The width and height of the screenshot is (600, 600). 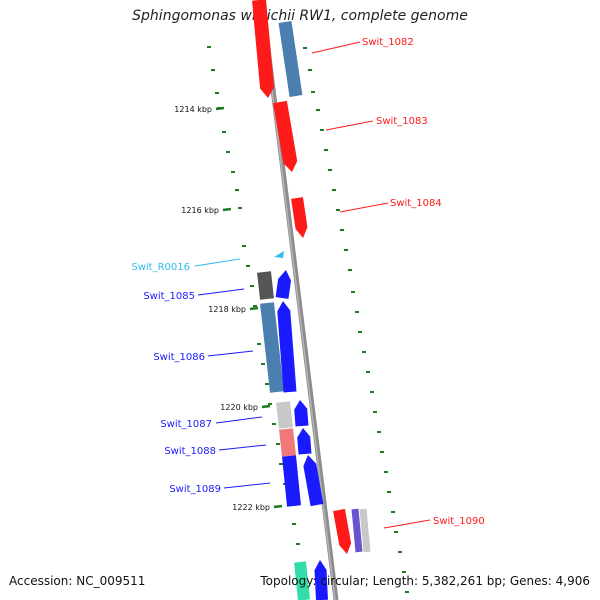 What do you see at coordinates (186, 424) in the screenshot?
I see `gene-label-swit_1087: Swit_1087` at bounding box center [186, 424].